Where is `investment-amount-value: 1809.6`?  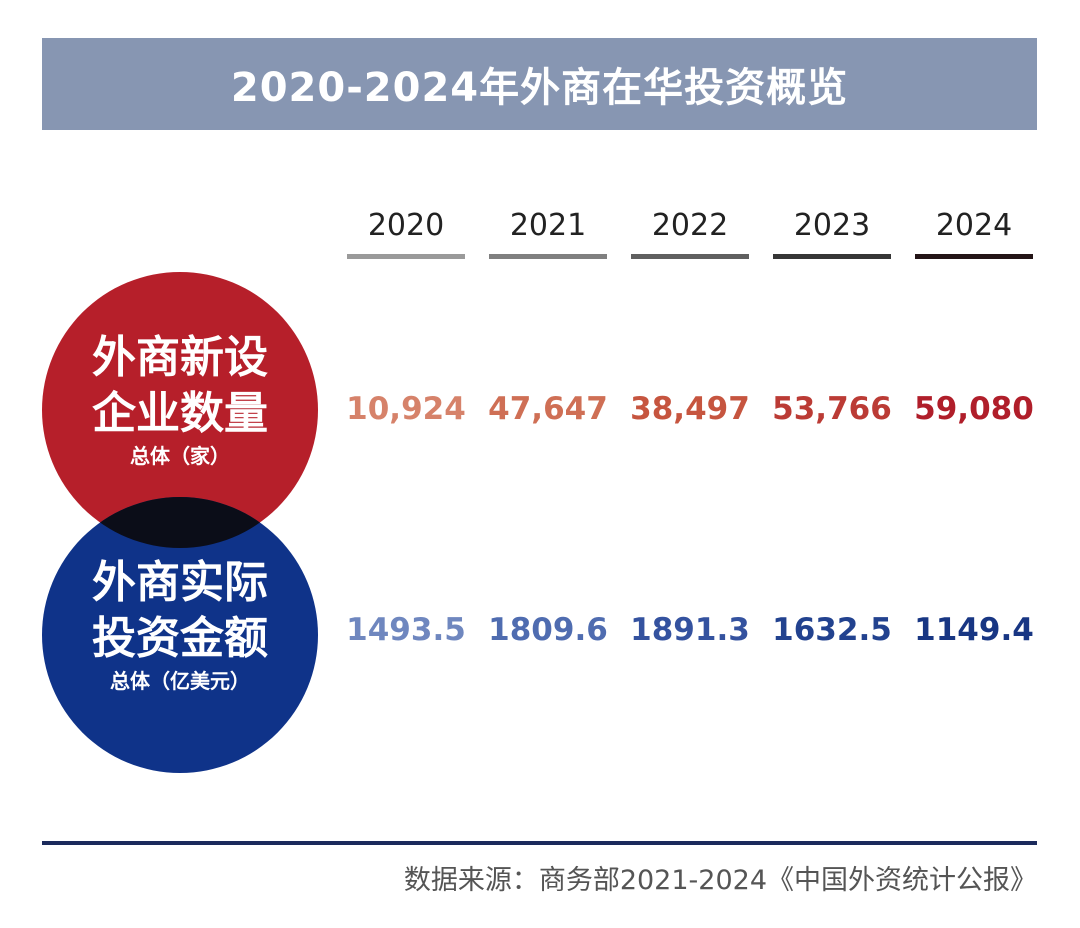
investment-amount-value: 1809.6 is located at coordinates (548, 630).